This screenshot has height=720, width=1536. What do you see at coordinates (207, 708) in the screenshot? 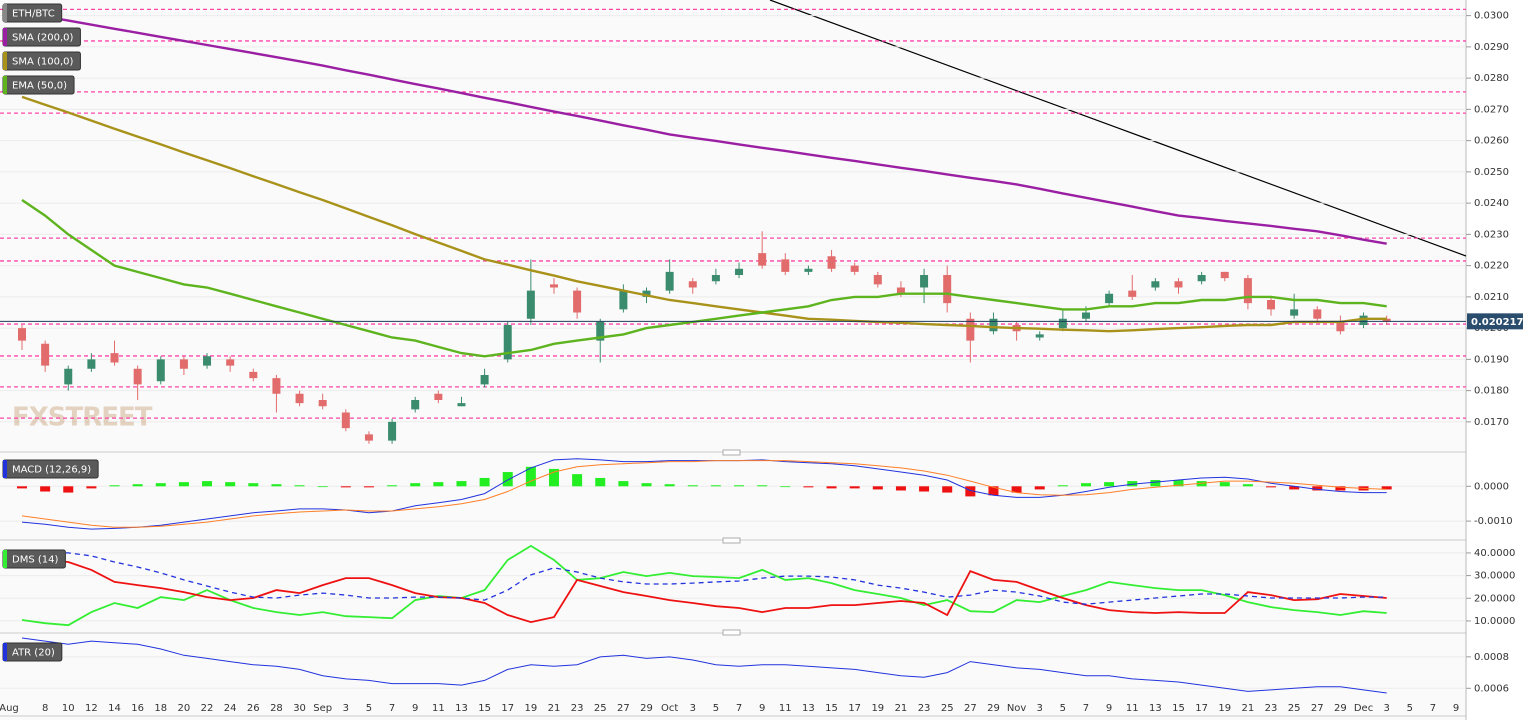
I see `x-tick-label: 22` at bounding box center [207, 708].